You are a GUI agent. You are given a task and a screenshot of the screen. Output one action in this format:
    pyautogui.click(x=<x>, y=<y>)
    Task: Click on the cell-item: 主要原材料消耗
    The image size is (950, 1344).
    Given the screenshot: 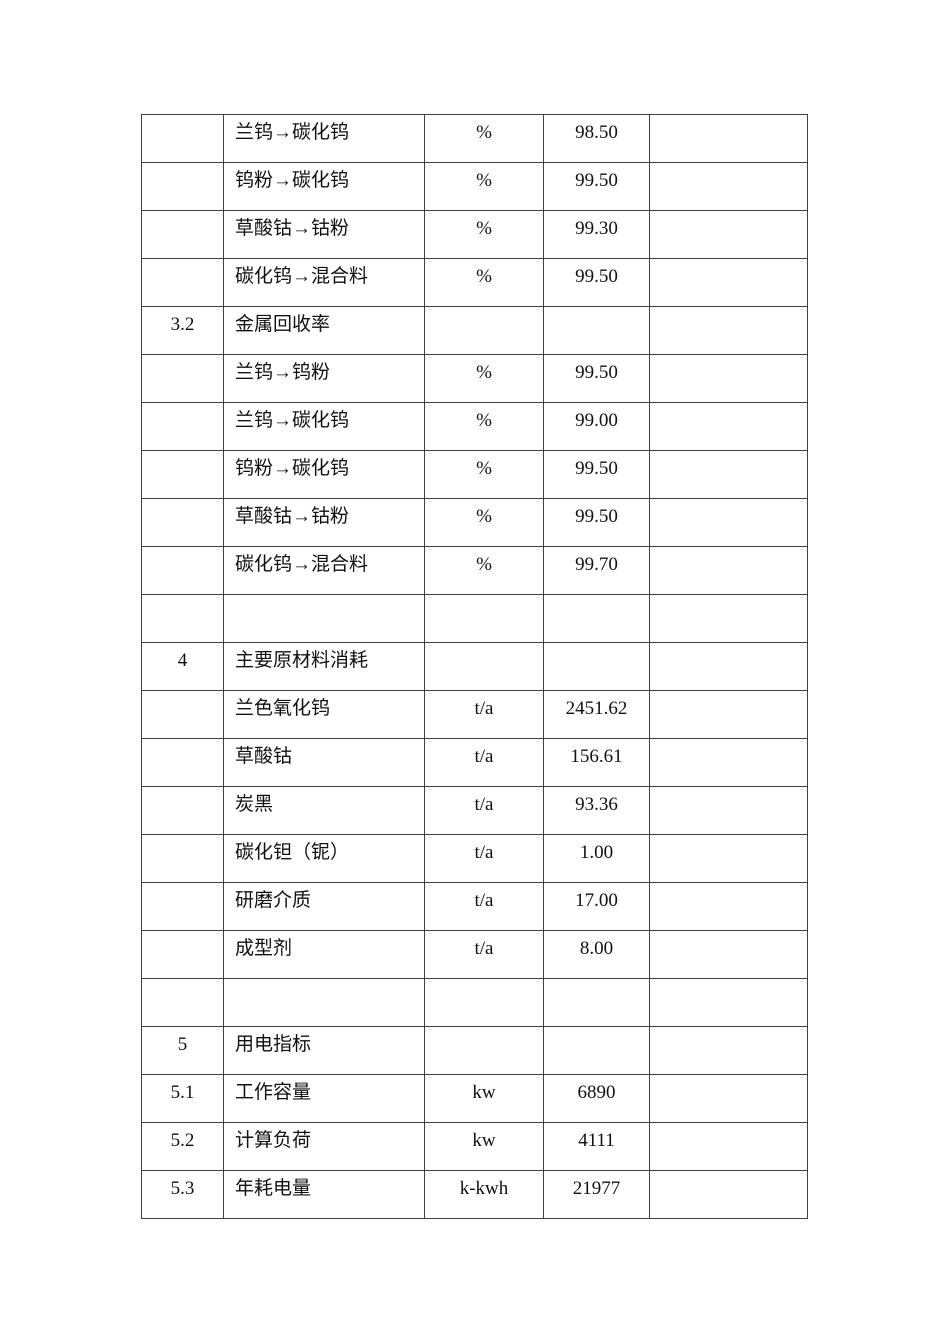 What is the action you would take?
    pyautogui.click(x=324, y=666)
    